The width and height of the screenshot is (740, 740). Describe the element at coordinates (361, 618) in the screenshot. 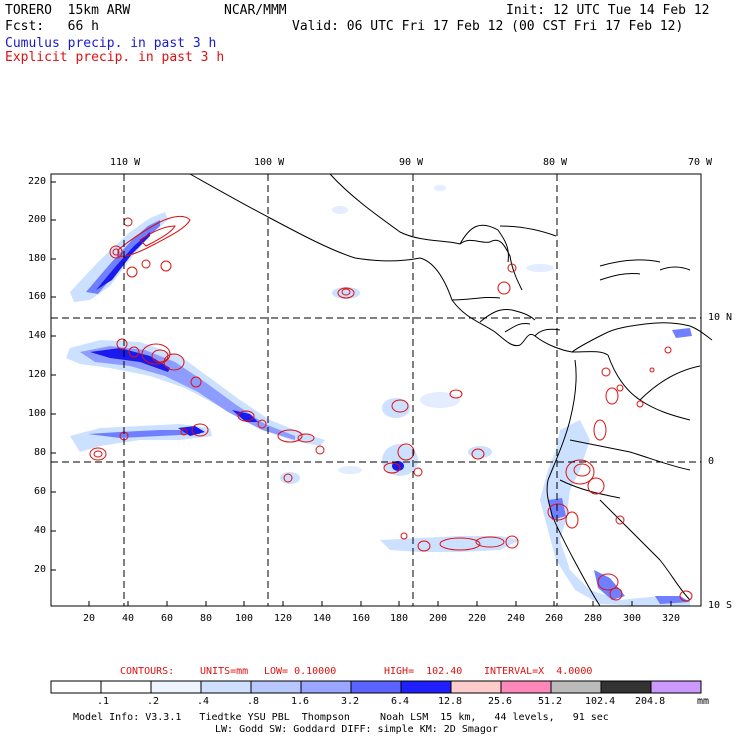

I see `x-tick-label: 160` at that location.